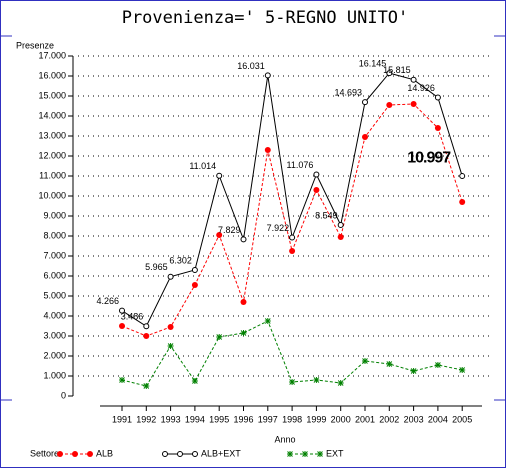 This screenshot has height=468, width=506. Describe the element at coordinates (132, 317) in the screenshot. I see `data-label: 3.486` at that location.